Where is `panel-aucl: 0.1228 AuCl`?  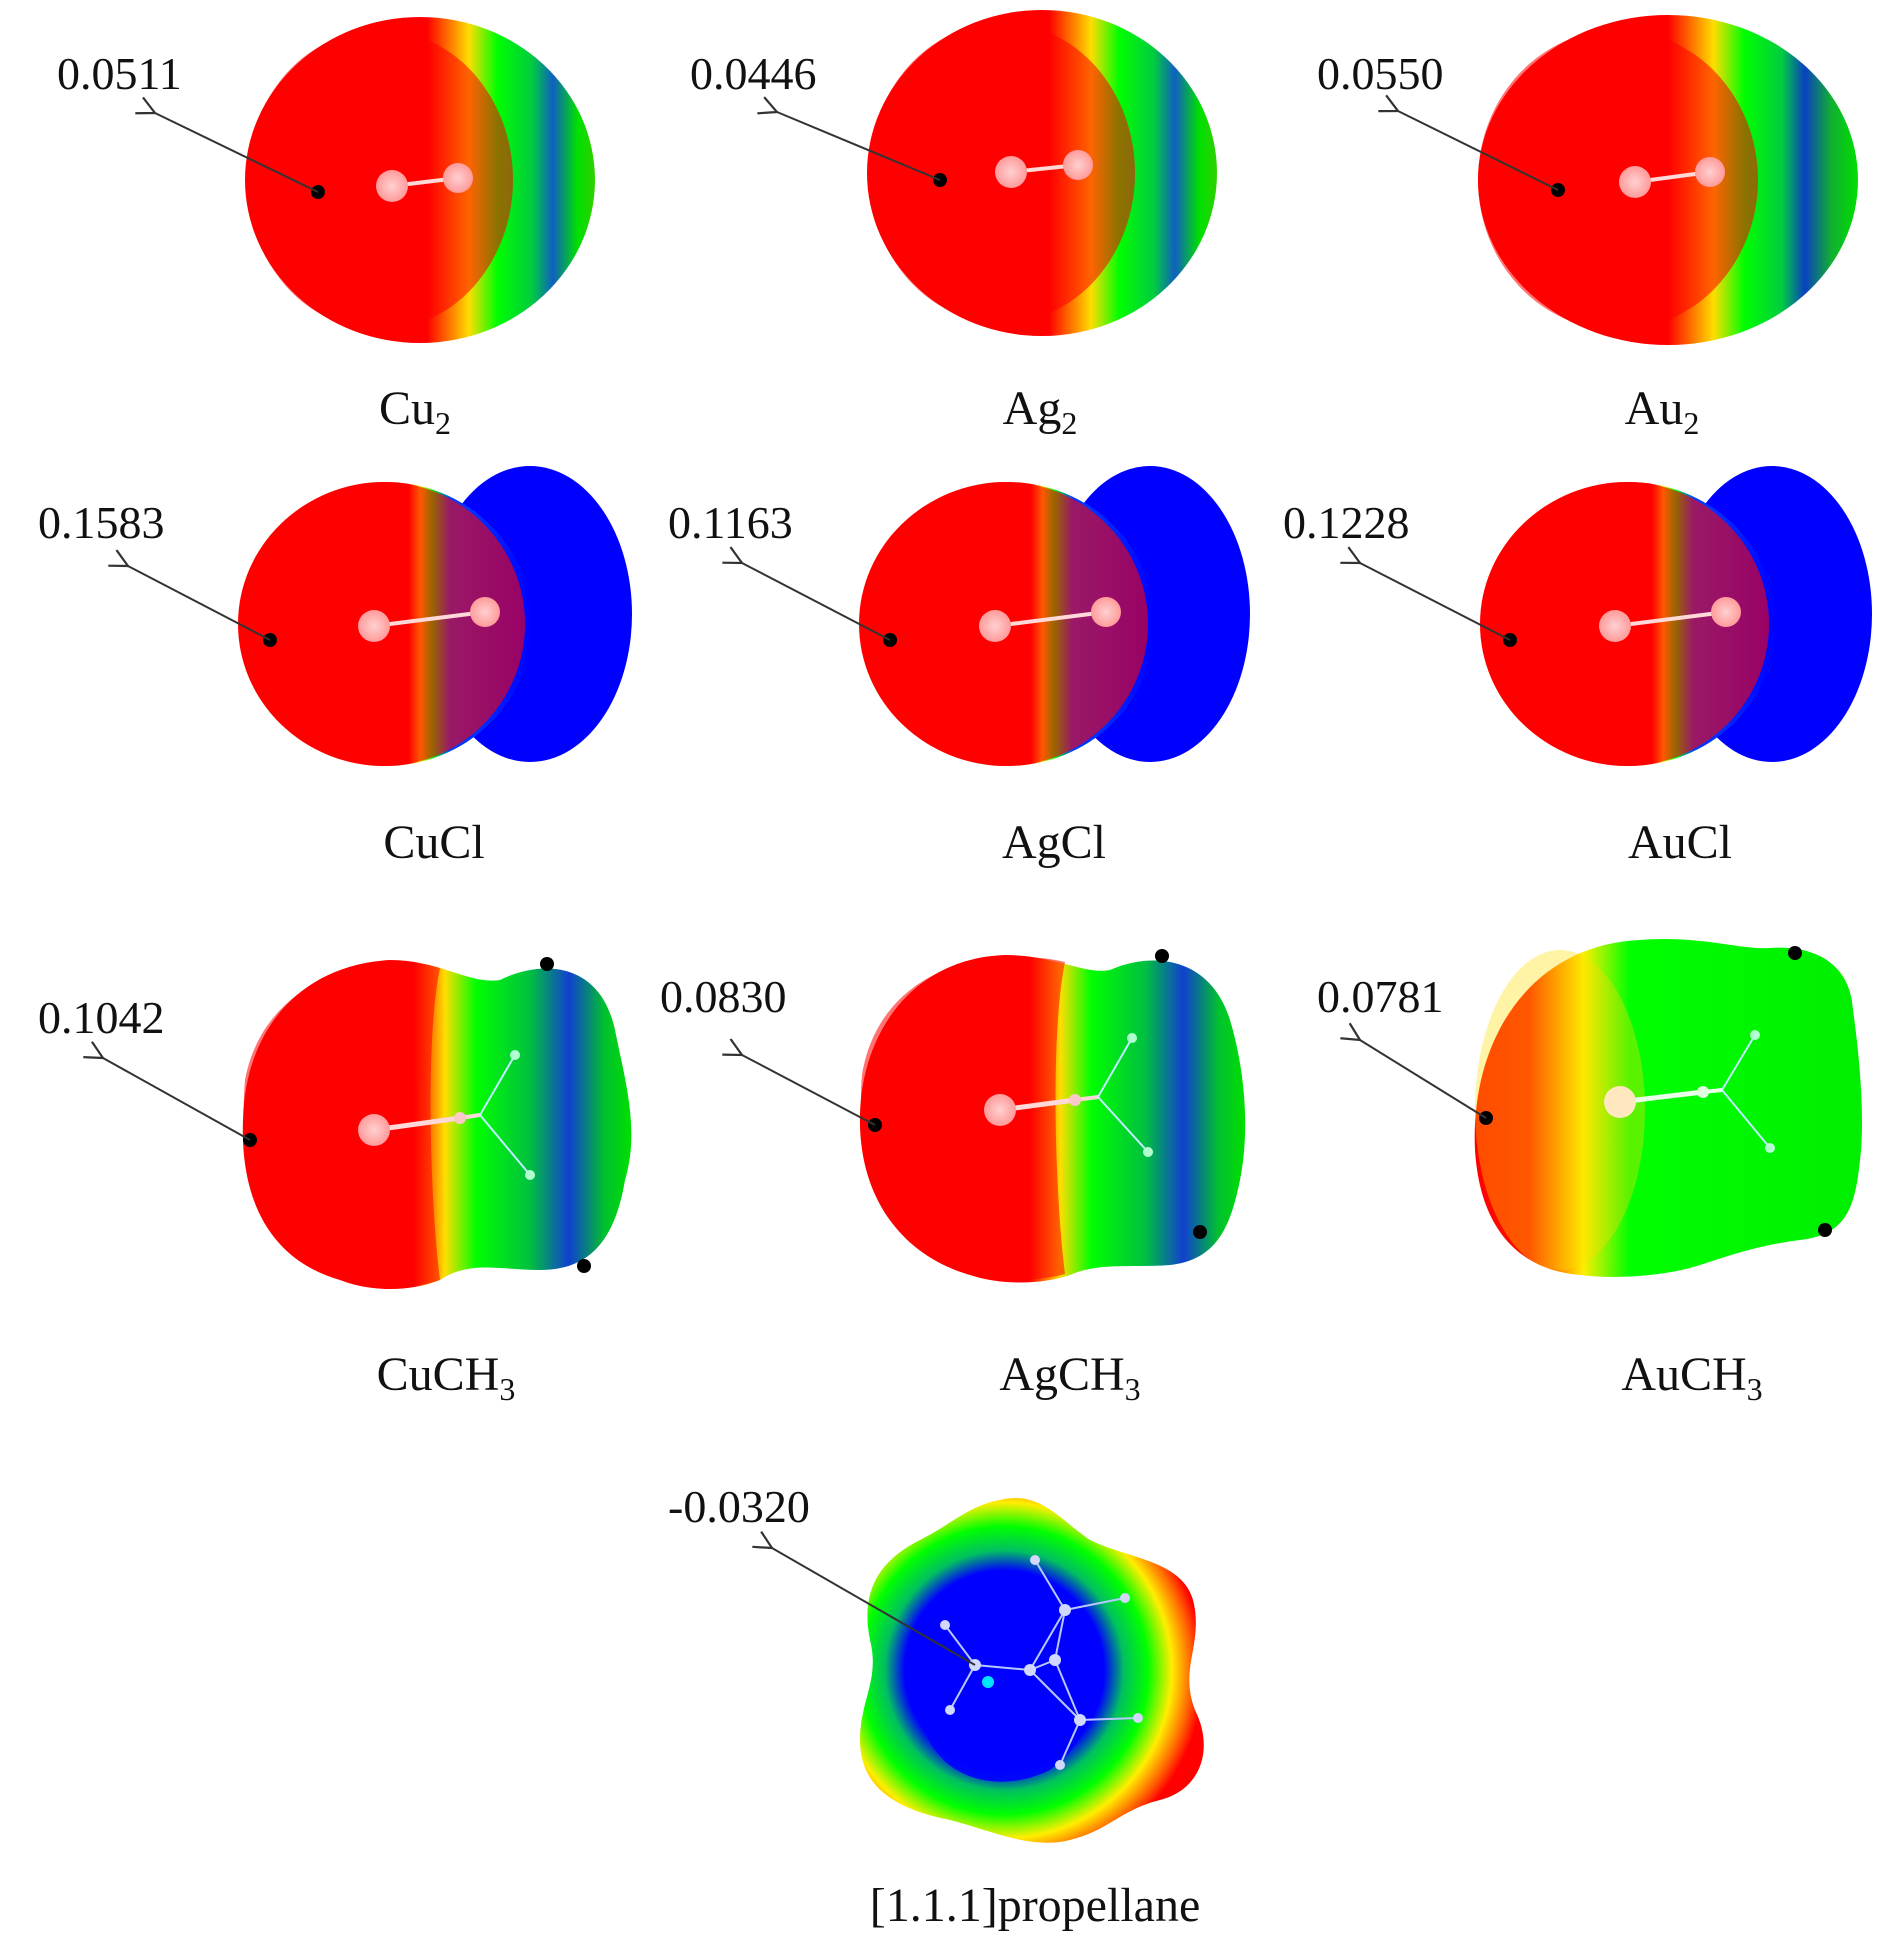
panel-aucl: 0.1228 AuCl is located at coordinates (1577, 667).